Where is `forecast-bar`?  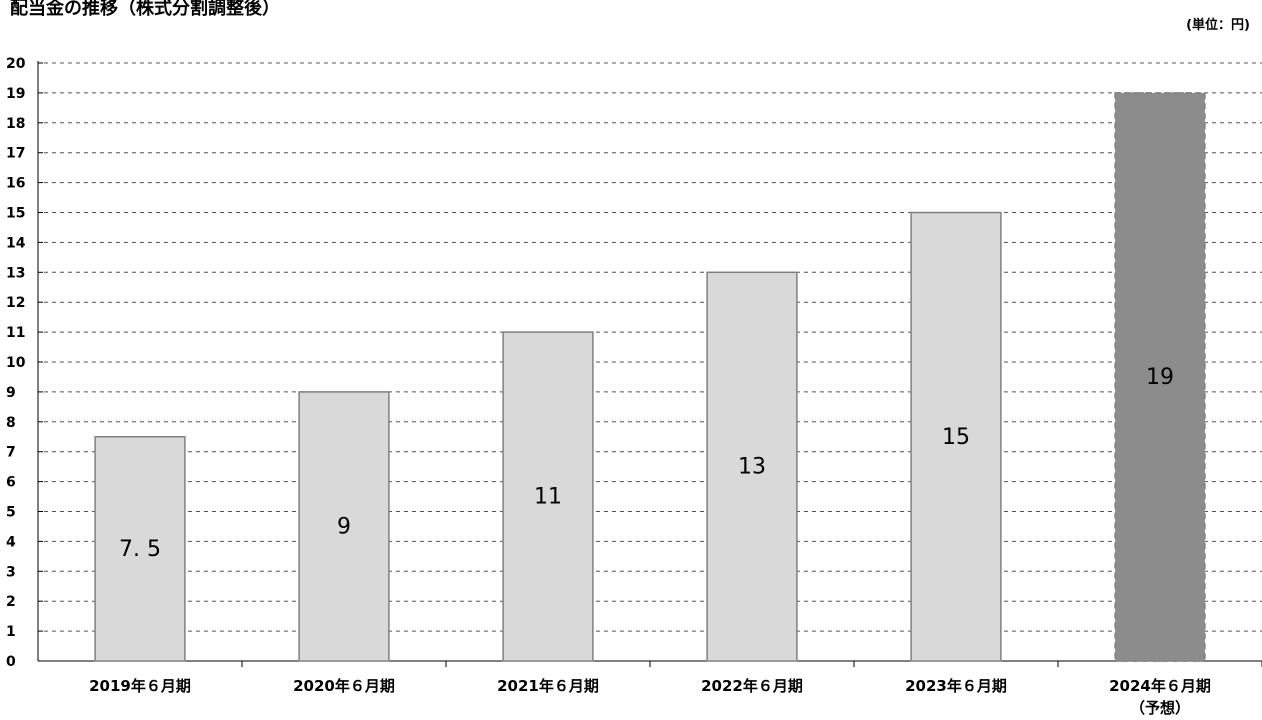 forecast-bar is located at coordinates (1160, 377).